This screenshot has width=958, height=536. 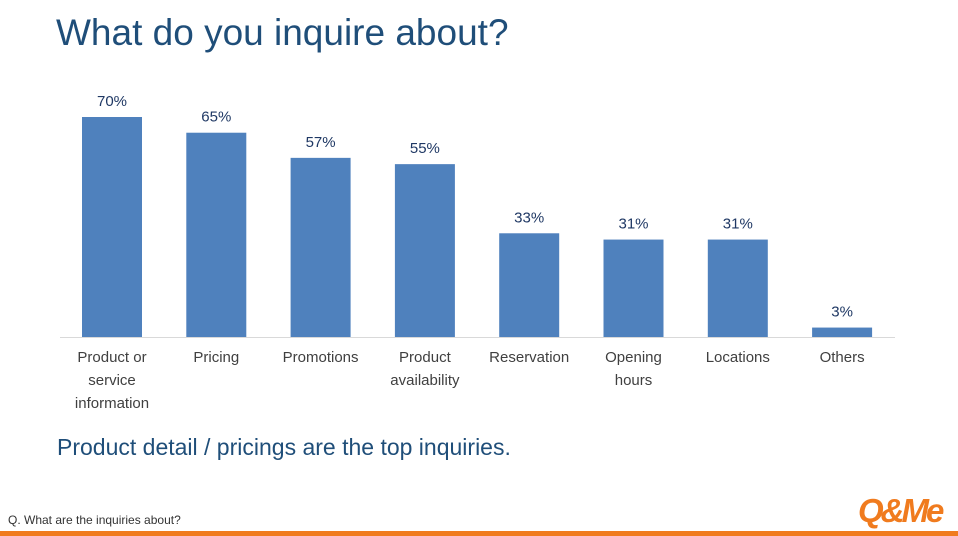 What do you see at coordinates (321, 142) in the screenshot?
I see `value-label-2: 57%` at bounding box center [321, 142].